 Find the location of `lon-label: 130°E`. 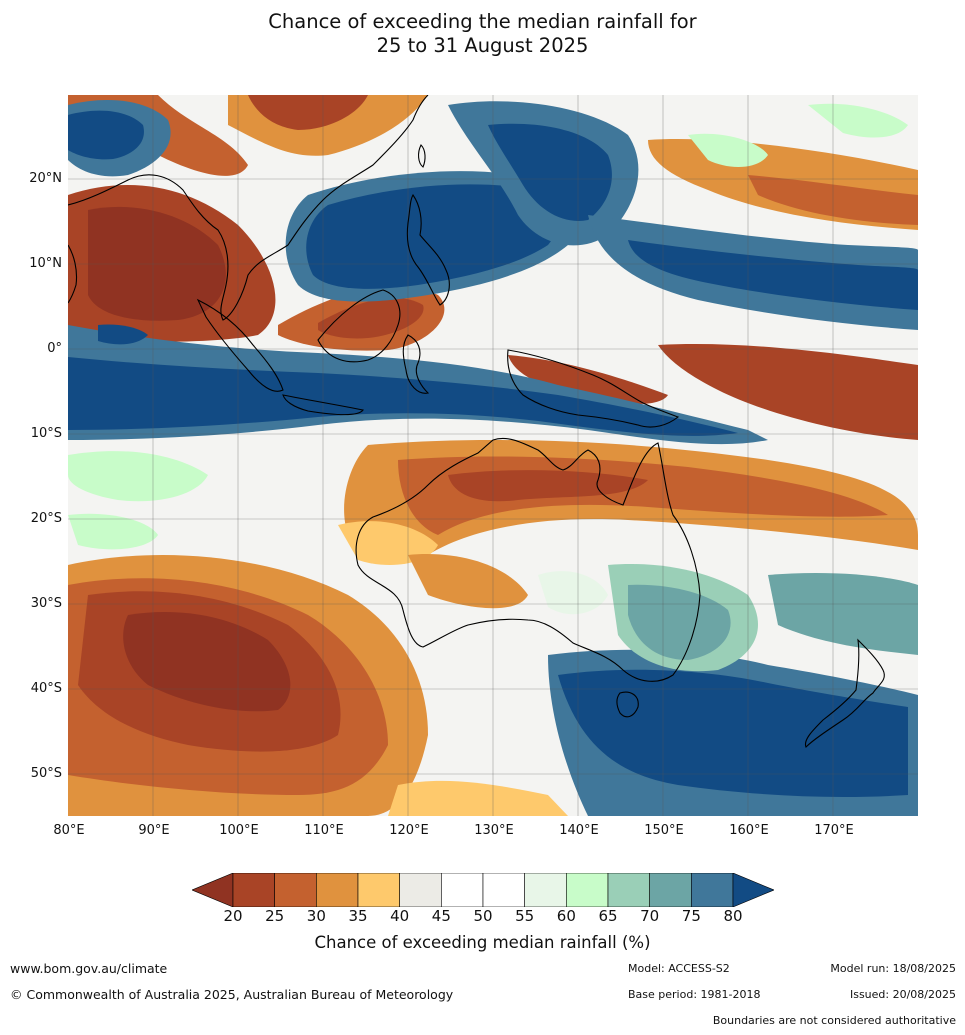

lon-label: 130°E is located at coordinates (494, 830).